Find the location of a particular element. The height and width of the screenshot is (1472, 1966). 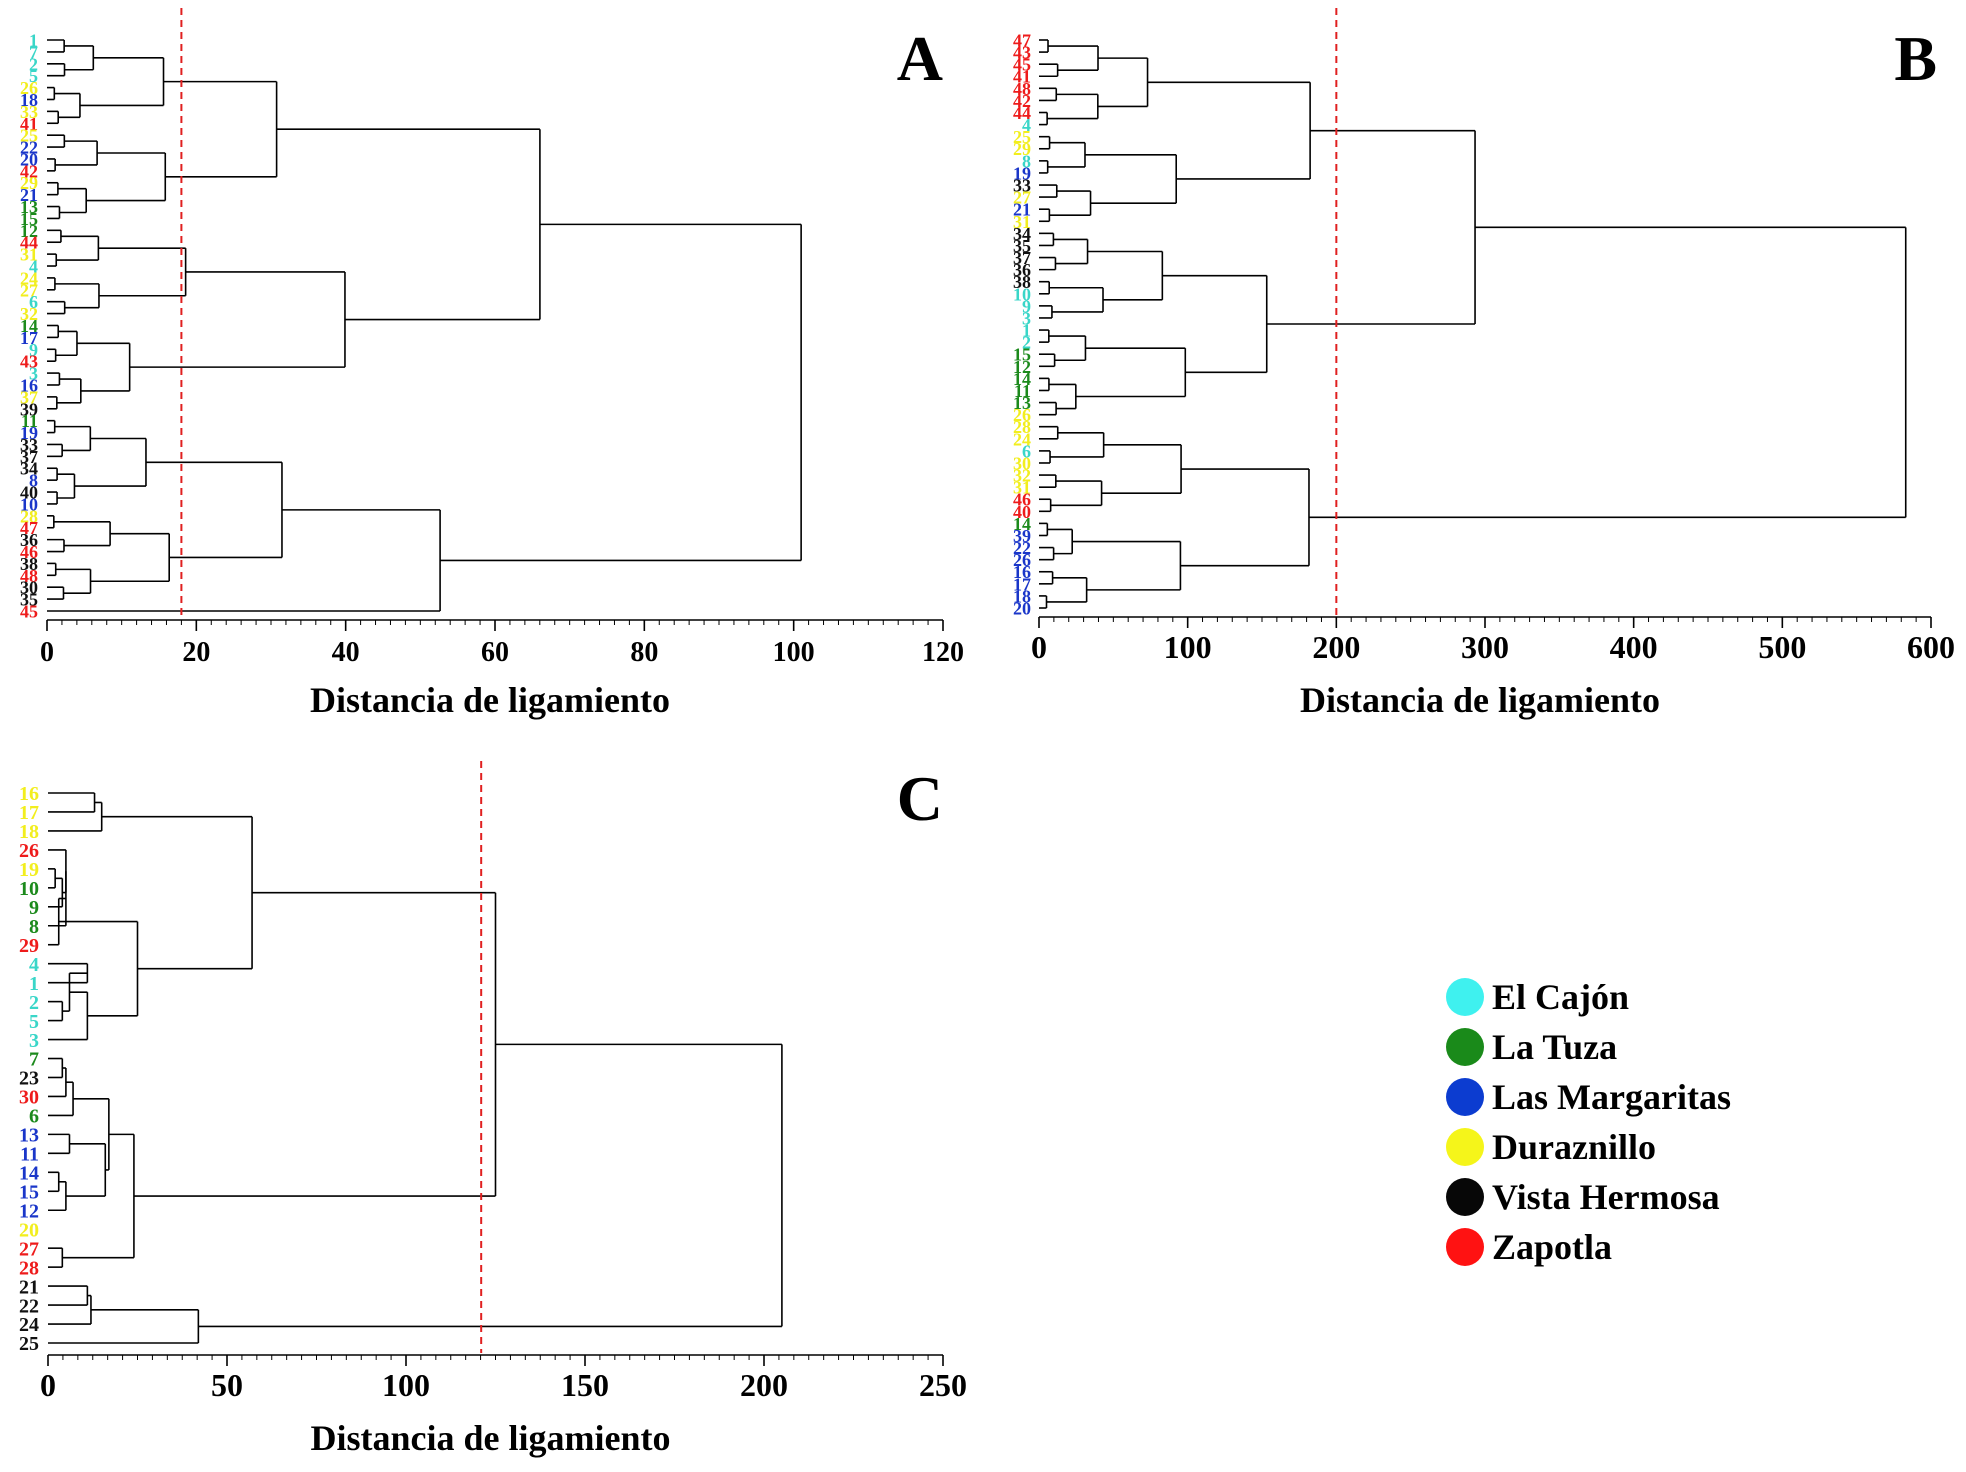

x-tick-label: 500 is located at coordinates (1782, 647).